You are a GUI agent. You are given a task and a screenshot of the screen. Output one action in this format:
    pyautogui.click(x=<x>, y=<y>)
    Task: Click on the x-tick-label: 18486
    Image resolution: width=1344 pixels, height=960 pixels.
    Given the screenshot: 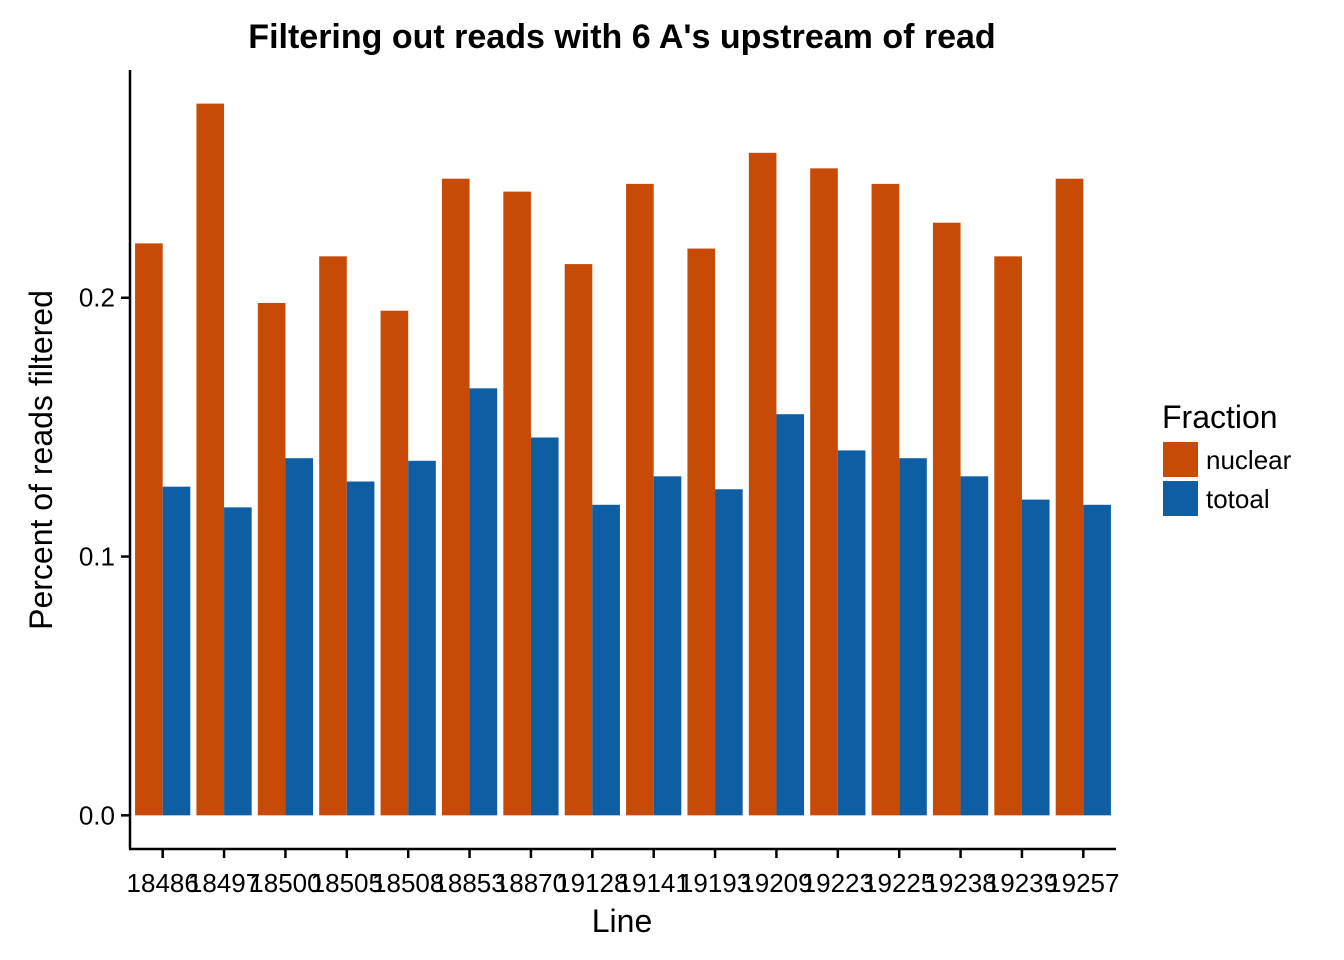 What is the action you would take?
    pyautogui.click(x=163, y=883)
    